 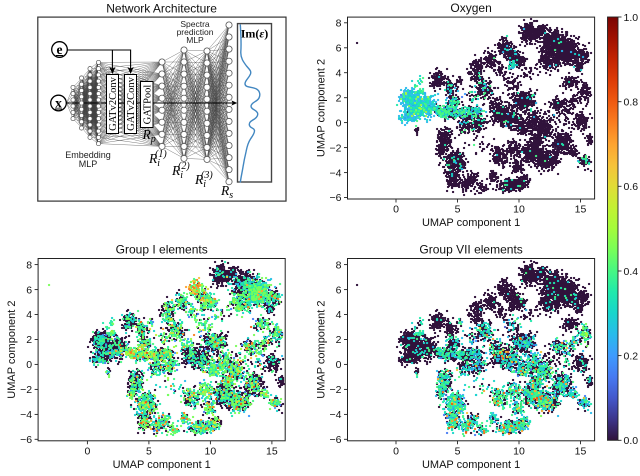 I want to click on svg-text: Group VII elements, so click(x=470, y=250).